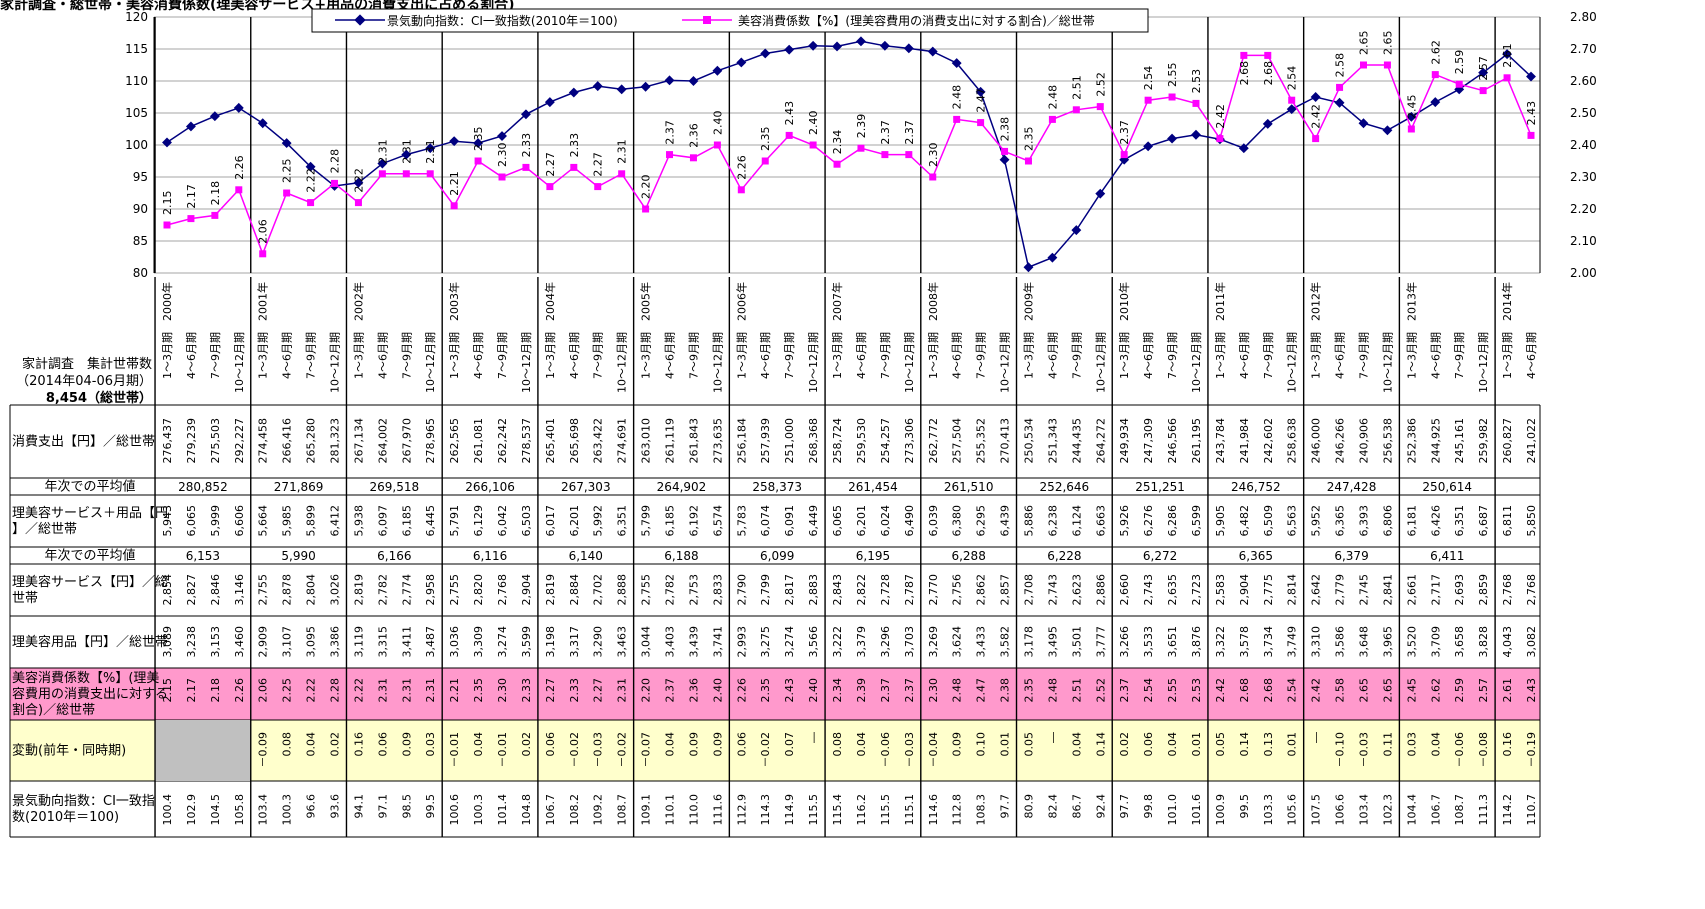 The width and height of the screenshot is (1705, 909). I want to click on spending-cell: 261,195, so click(1196, 441).